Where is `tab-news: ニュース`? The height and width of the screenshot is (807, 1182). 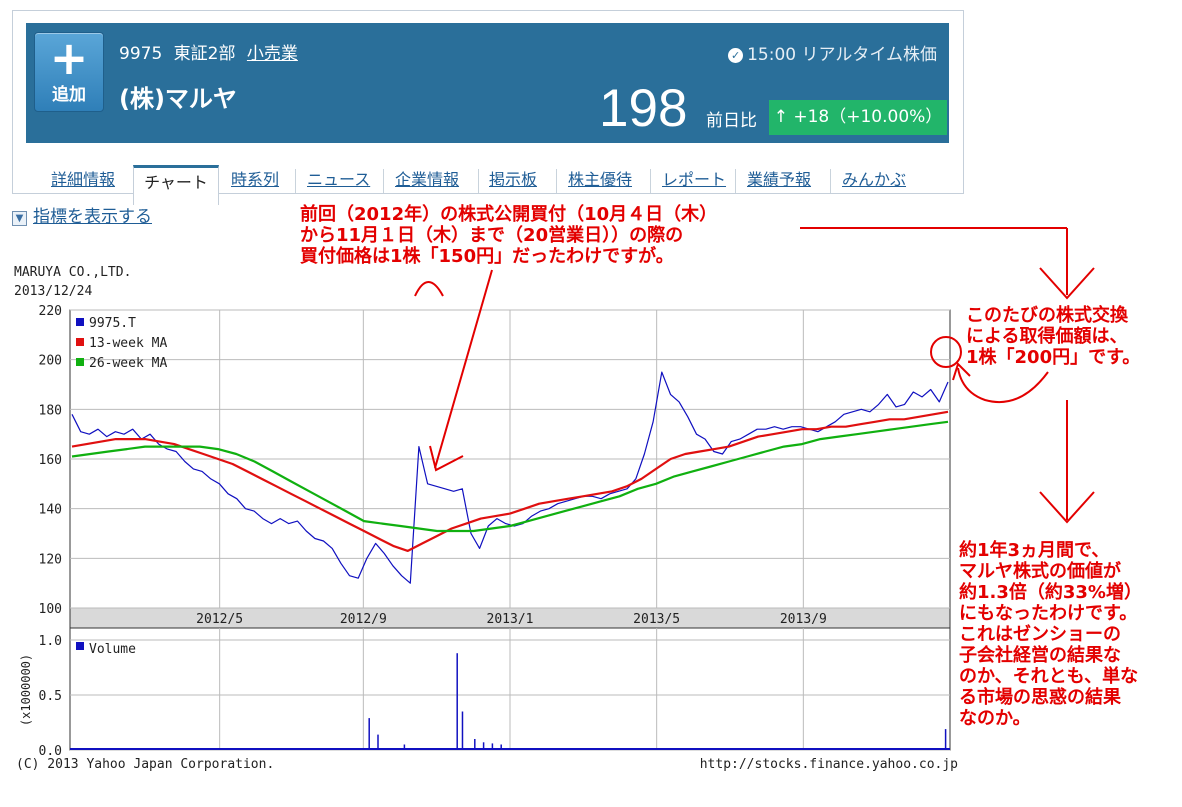
tab-news: ニュース is located at coordinates (339, 179).